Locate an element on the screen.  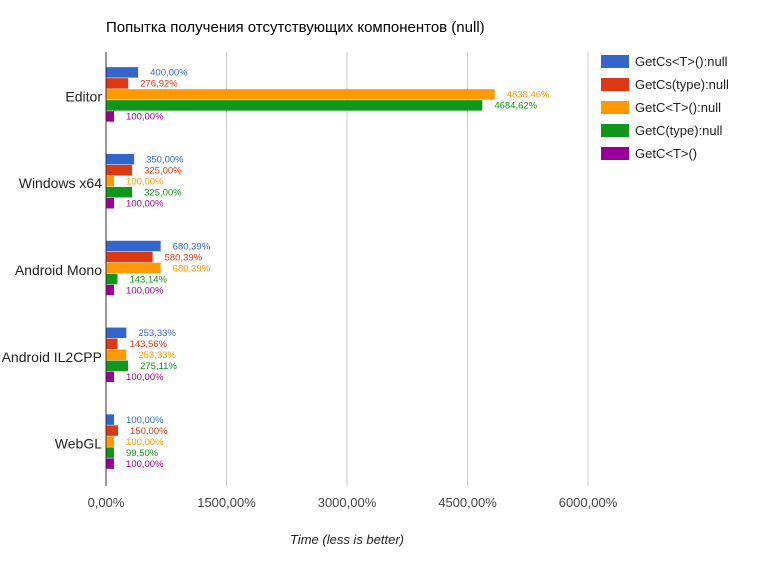
x-tick-label: 1500,00% is located at coordinates (226, 502).